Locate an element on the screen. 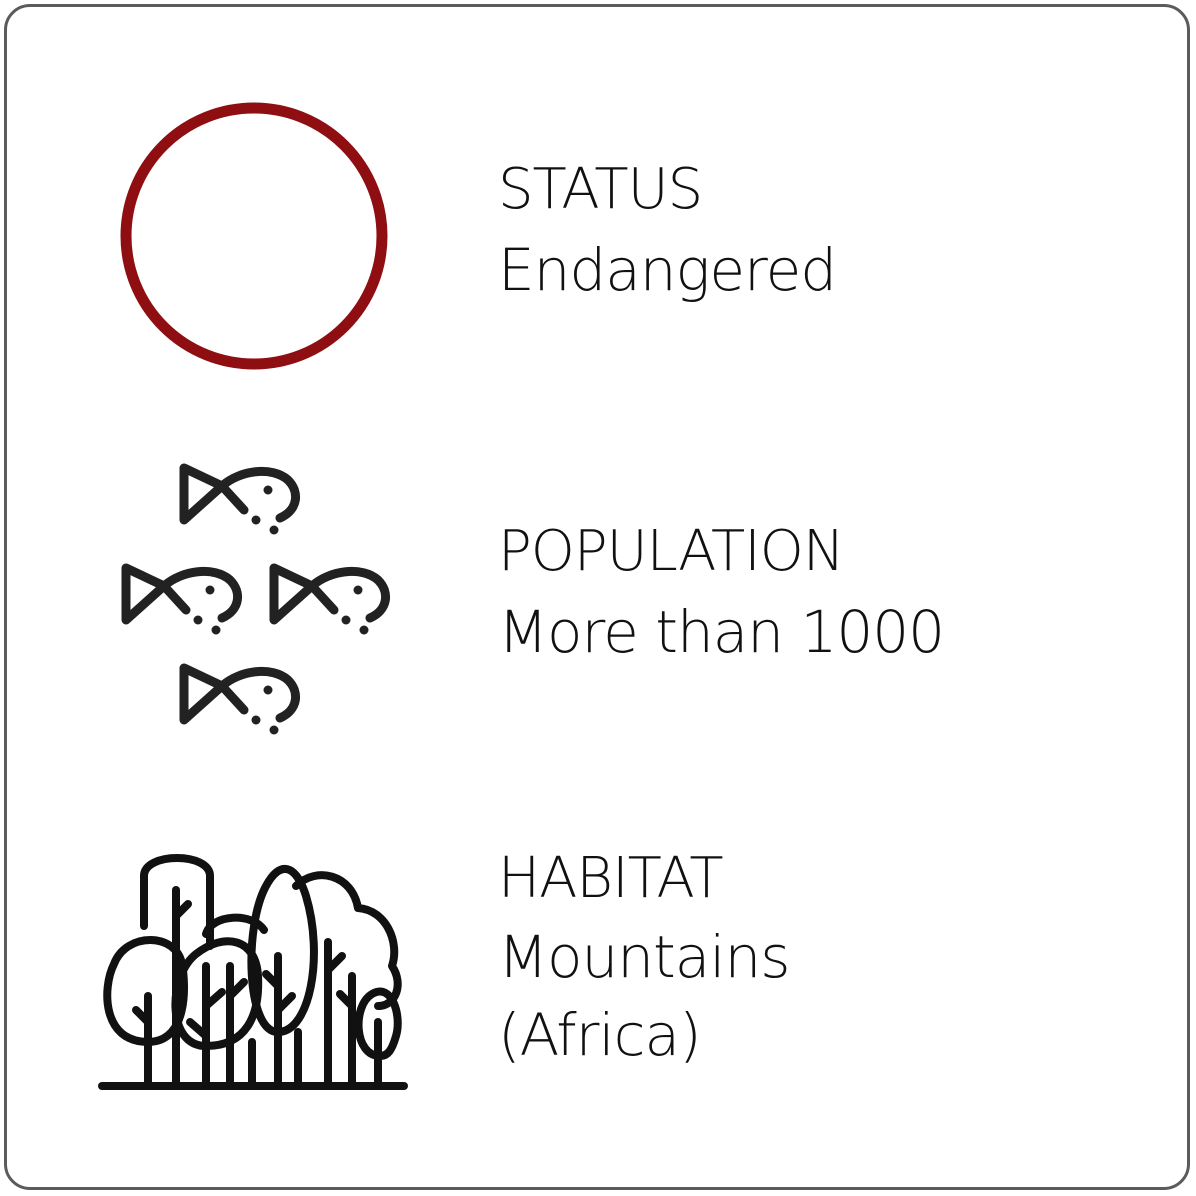 This screenshot has width=1196, height=1196. status-title: STATUS is located at coordinates (600, 189).